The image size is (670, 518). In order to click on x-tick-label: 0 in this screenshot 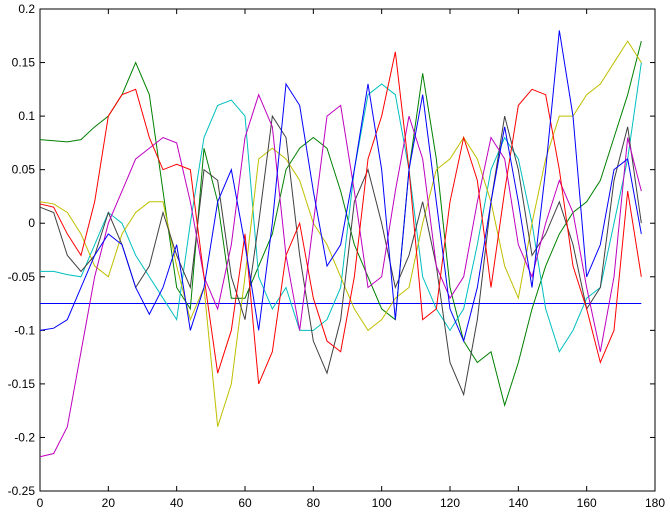, I will do `click(40, 503)`.